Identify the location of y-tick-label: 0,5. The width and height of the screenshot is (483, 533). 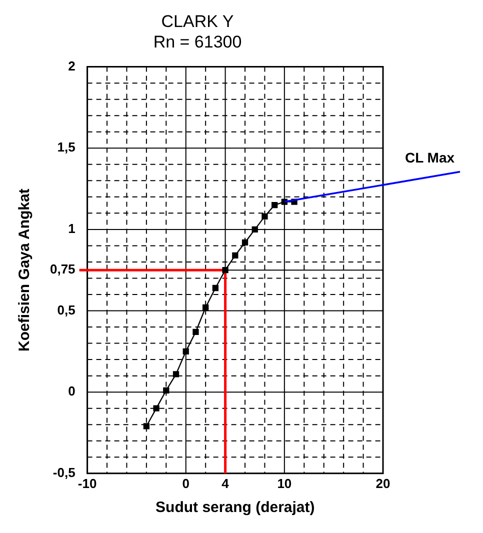
(66, 310).